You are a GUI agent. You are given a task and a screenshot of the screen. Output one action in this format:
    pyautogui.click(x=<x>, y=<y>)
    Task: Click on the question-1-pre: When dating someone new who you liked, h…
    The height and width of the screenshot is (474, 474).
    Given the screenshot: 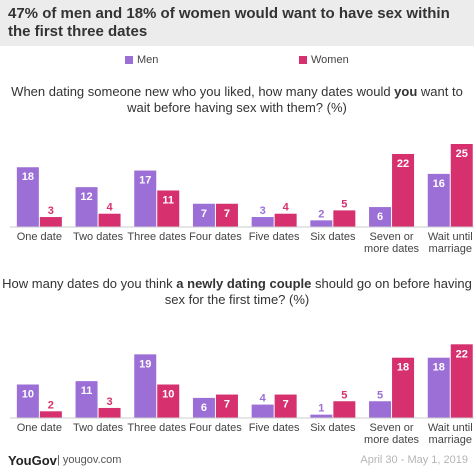 What is the action you would take?
    pyautogui.click(x=203, y=91)
    